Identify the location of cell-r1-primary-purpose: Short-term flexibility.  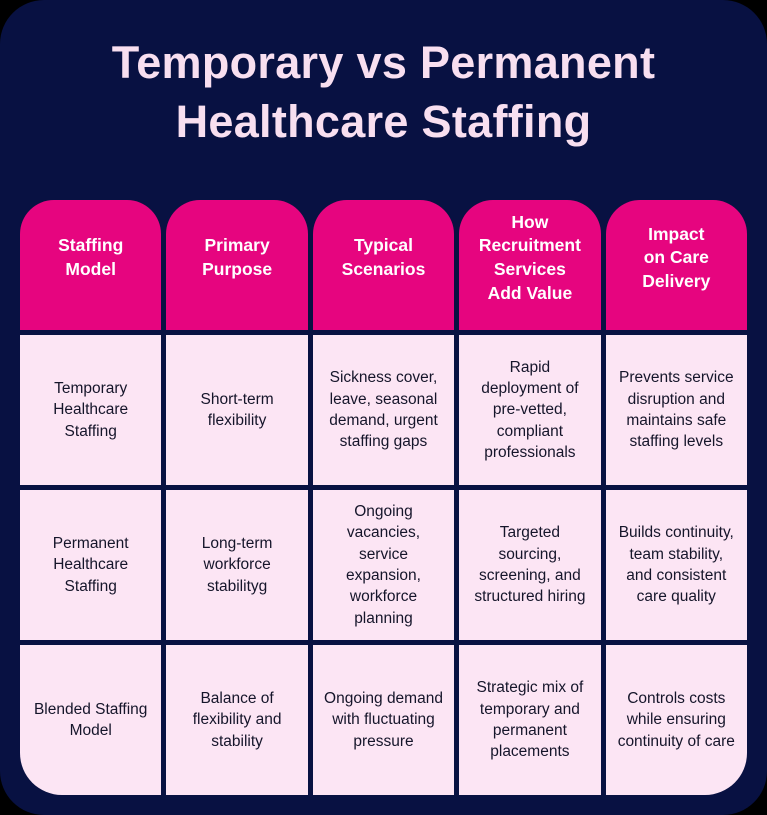
(237, 410).